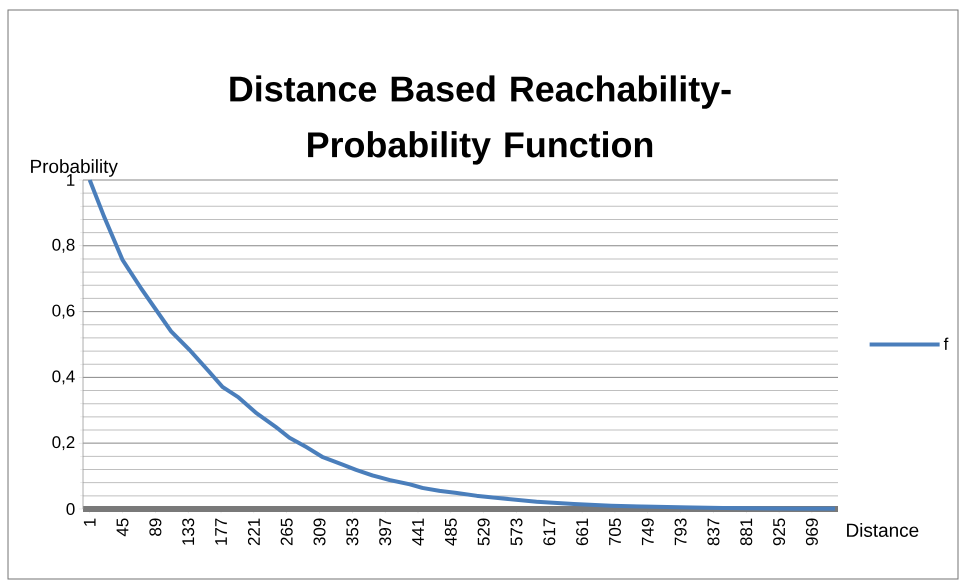 This screenshot has height=580, width=959. I want to click on x-tick-label: 45, so click(122, 527).